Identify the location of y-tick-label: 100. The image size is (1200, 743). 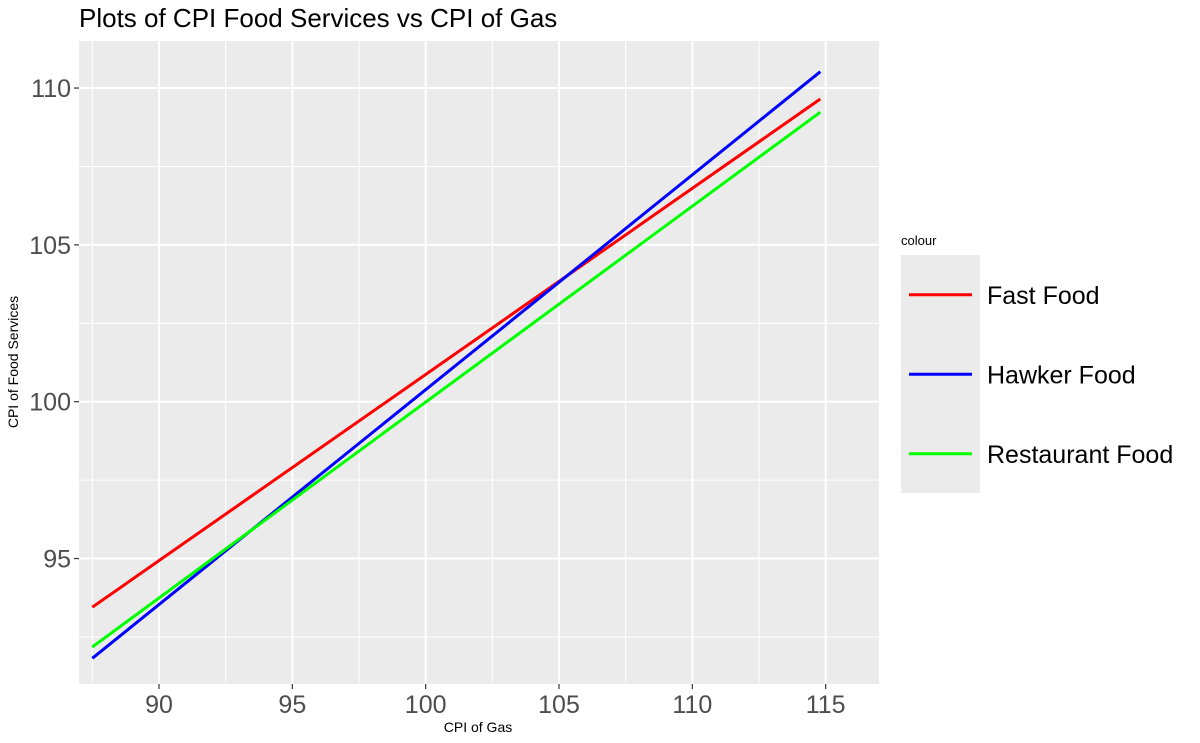
(50, 403).